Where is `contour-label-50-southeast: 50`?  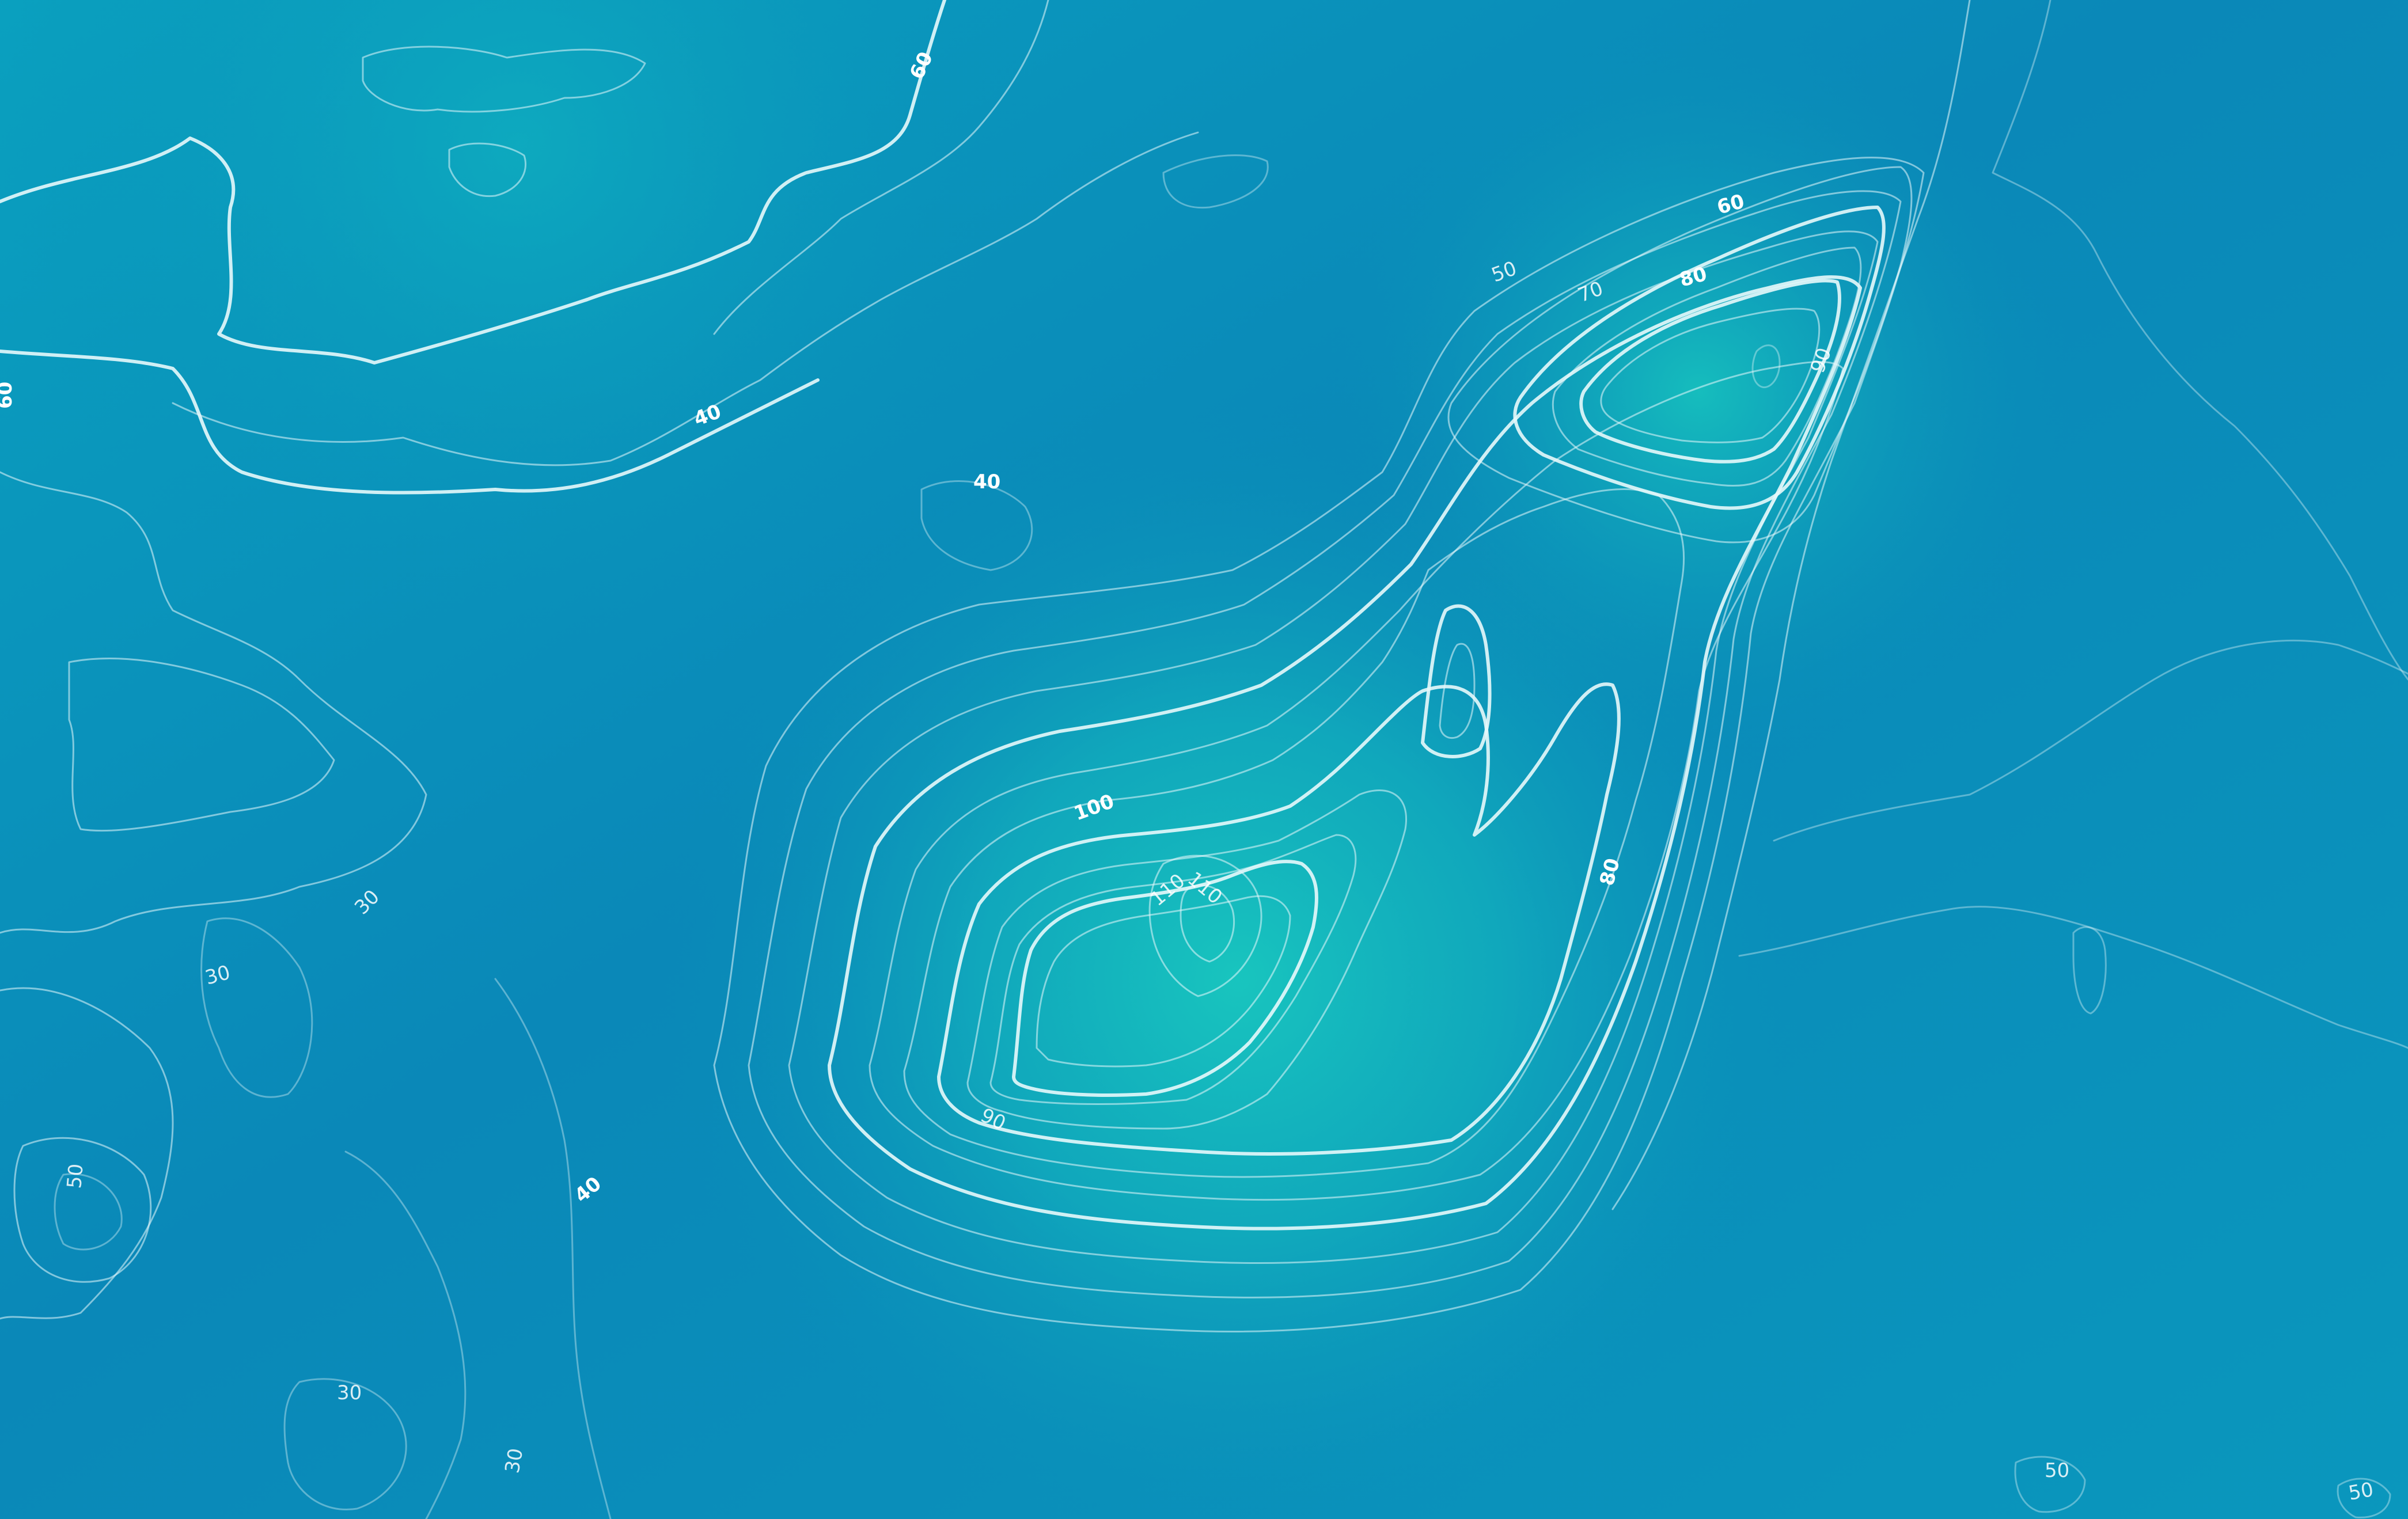
contour-label-50-southeast: 50 is located at coordinates (2057, 1470).